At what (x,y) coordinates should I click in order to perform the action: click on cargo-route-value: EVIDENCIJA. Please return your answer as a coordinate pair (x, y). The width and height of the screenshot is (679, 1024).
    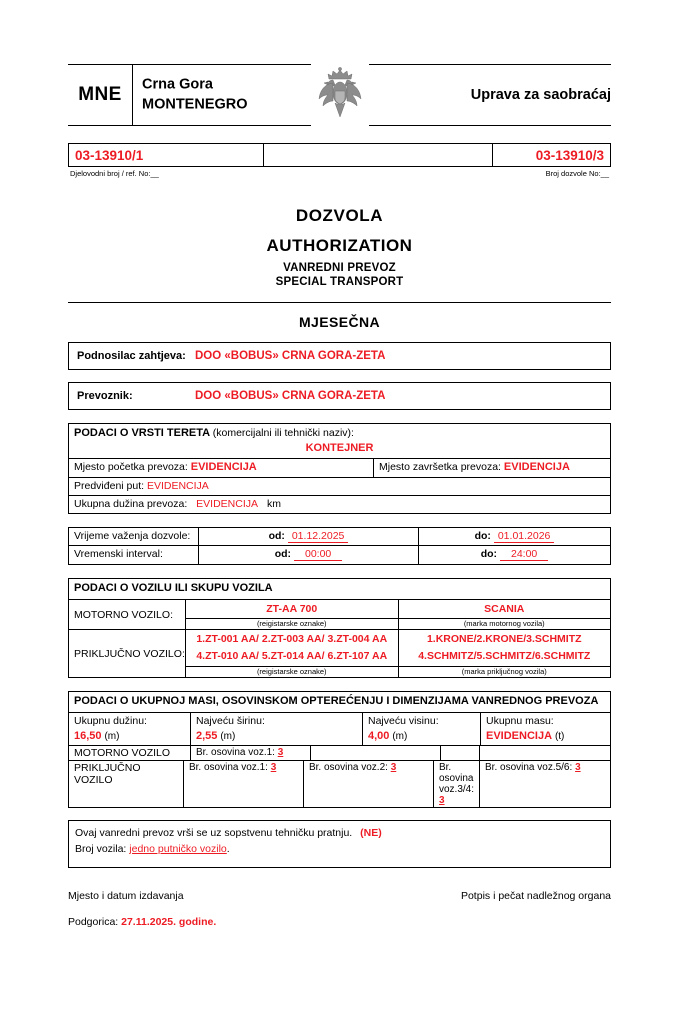
    Looking at the image, I should click on (177, 485).